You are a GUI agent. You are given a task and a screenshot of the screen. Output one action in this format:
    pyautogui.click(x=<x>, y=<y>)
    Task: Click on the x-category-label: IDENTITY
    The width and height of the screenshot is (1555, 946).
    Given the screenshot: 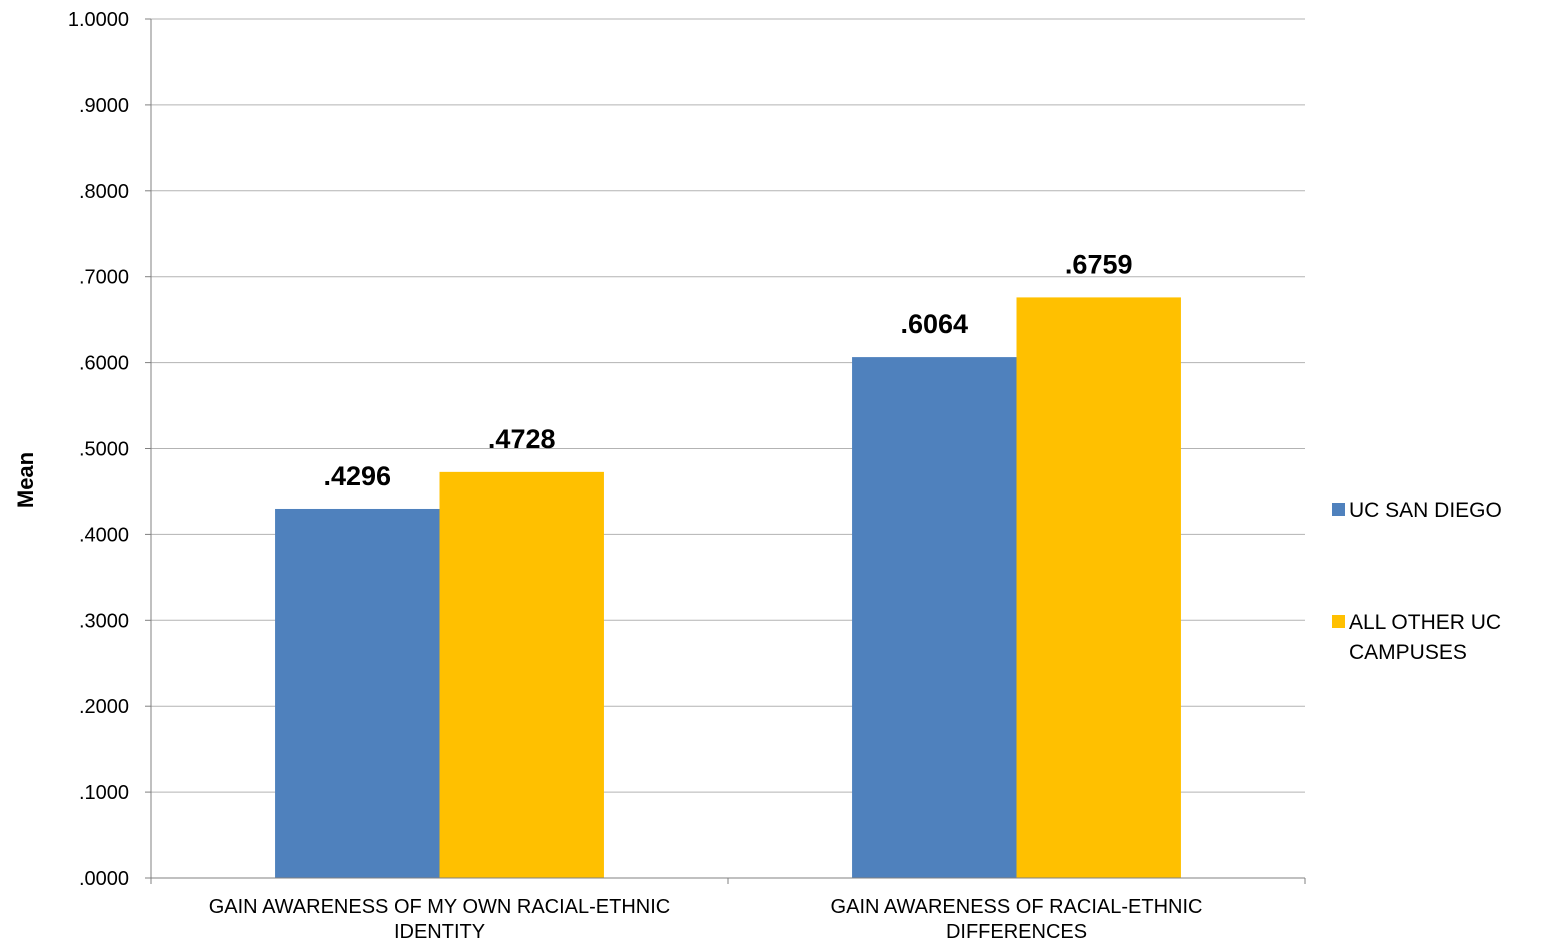 What is the action you would take?
    pyautogui.click(x=439, y=932)
    